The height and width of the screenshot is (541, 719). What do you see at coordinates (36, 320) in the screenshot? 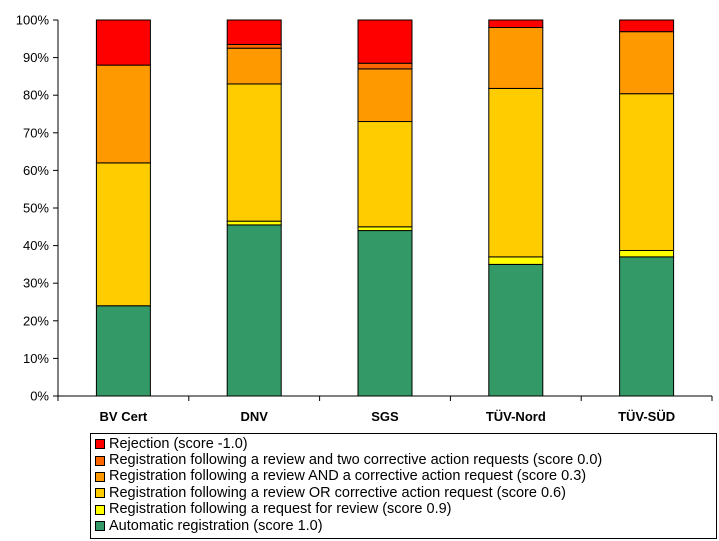
I see `y-tick-label: 20%` at bounding box center [36, 320].